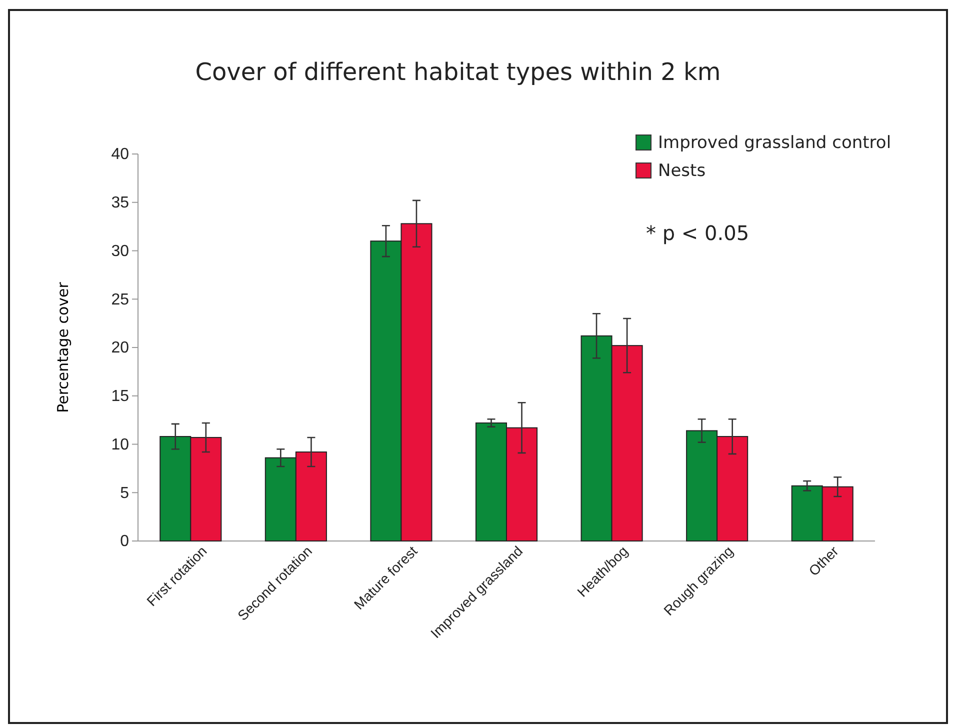  Describe the element at coordinates (125, 493) in the screenshot. I see `y-tick-label: 5` at that location.